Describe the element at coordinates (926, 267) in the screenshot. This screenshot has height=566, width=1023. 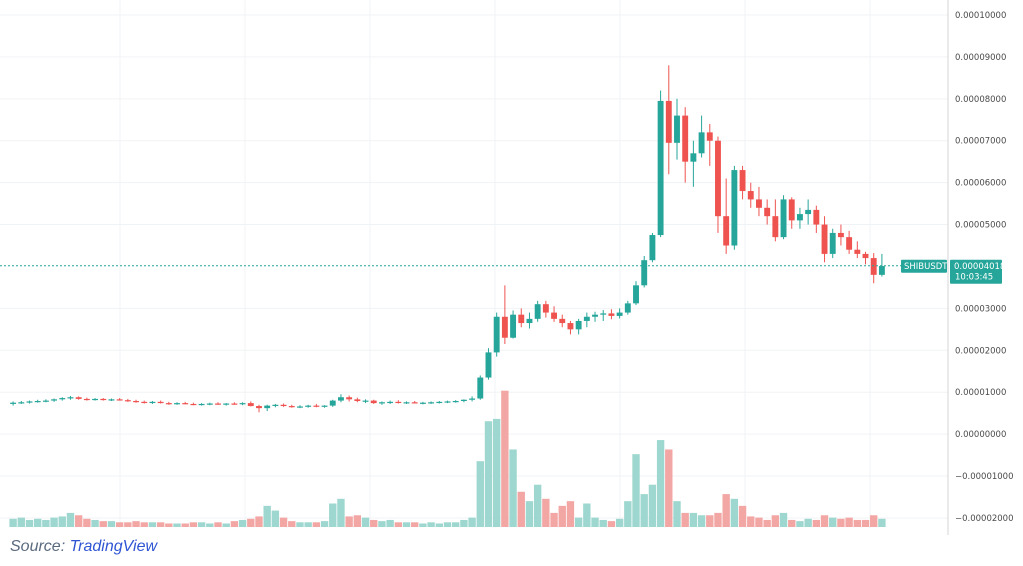
I see `symbol-label: SHIBUSDT` at that location.